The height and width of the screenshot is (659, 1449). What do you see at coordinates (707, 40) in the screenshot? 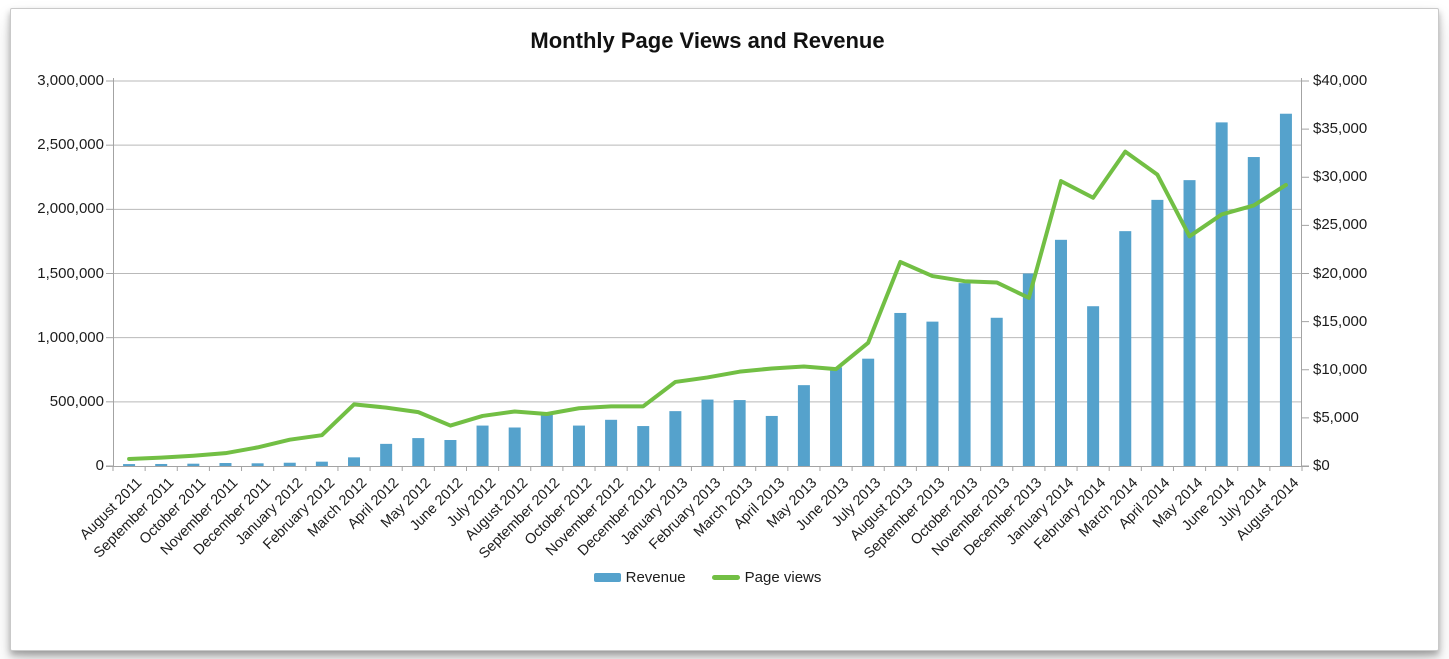
I see `chart-title: Monthly Page Views and Revenue` at bounding box center [707, 40].